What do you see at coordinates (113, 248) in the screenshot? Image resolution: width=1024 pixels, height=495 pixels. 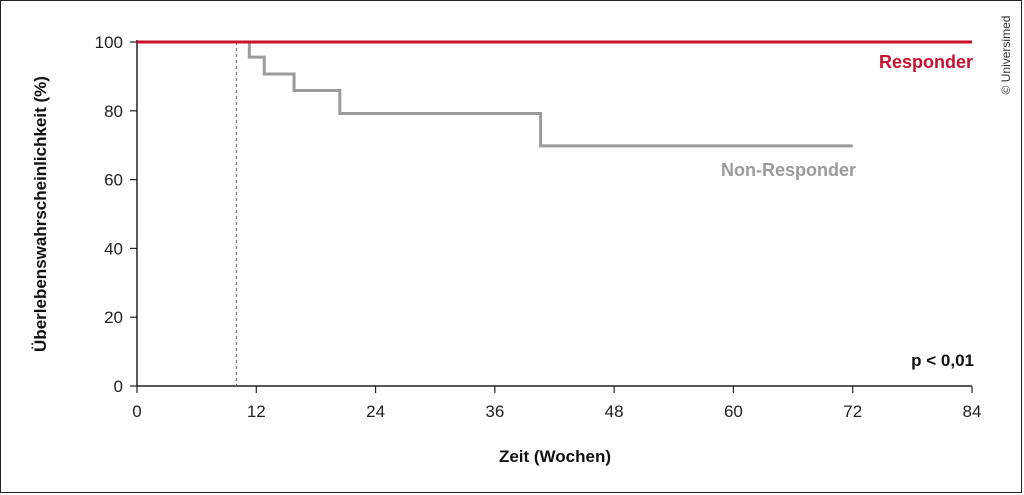 I see `y-tick-label: 40` at bounding box center [113, 248].